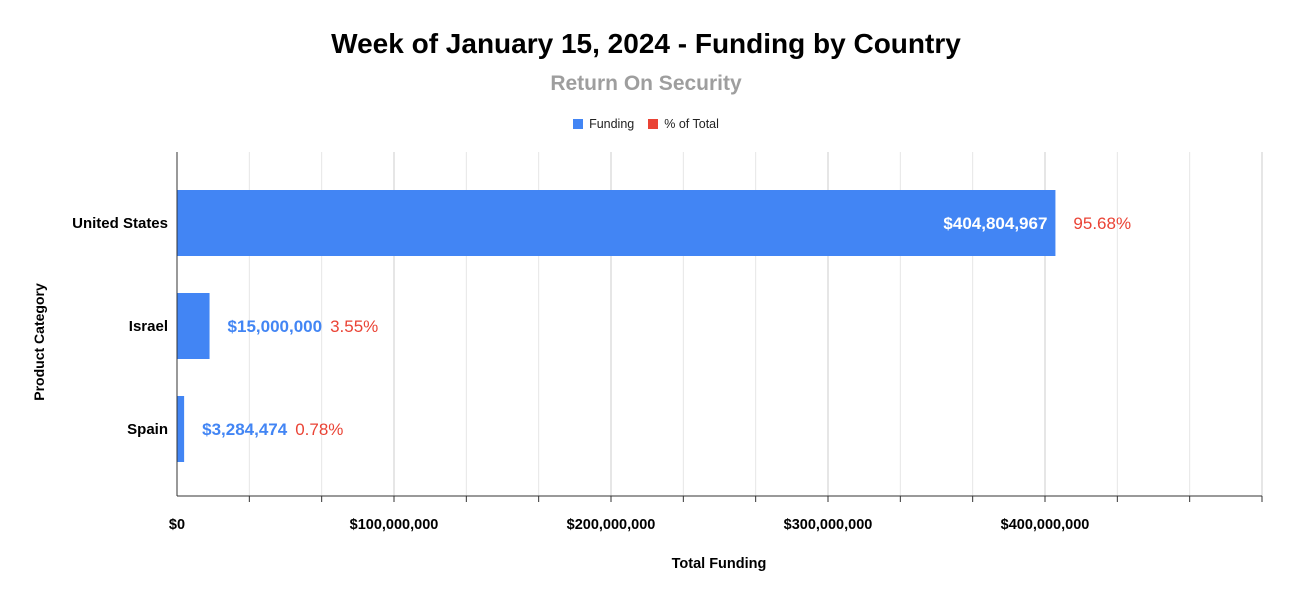 The image size is (1292, 602). I want to click on data-label-funding: $404,804,967, so click(995, 223).